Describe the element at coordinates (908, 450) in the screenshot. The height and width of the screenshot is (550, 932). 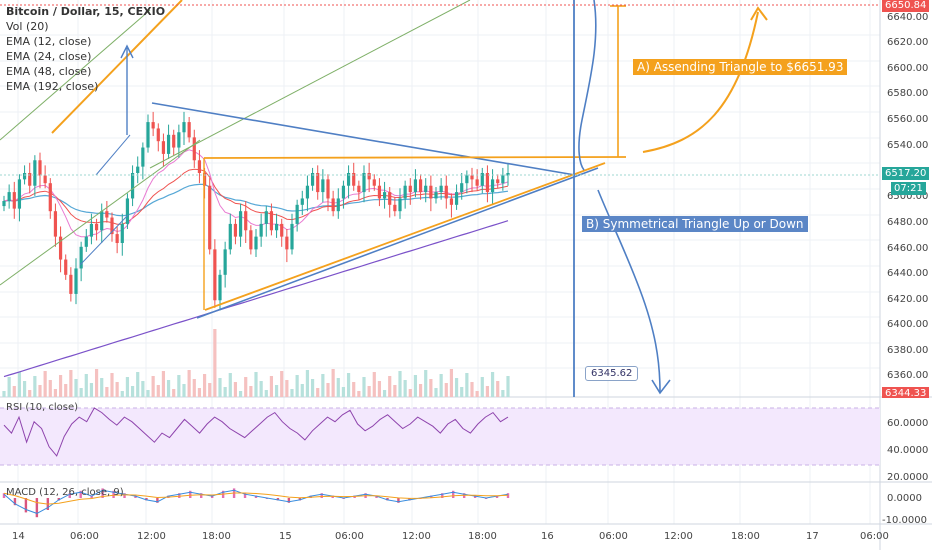
I see `rsi-tick: 40.0000` at that location.